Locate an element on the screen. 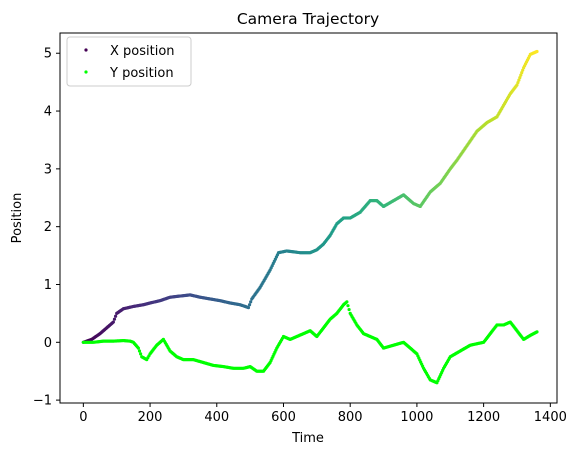 Image resolution: width=575 pixels, height=455 pixels. x-axis-title: Time is located at coordinates (307, 438).